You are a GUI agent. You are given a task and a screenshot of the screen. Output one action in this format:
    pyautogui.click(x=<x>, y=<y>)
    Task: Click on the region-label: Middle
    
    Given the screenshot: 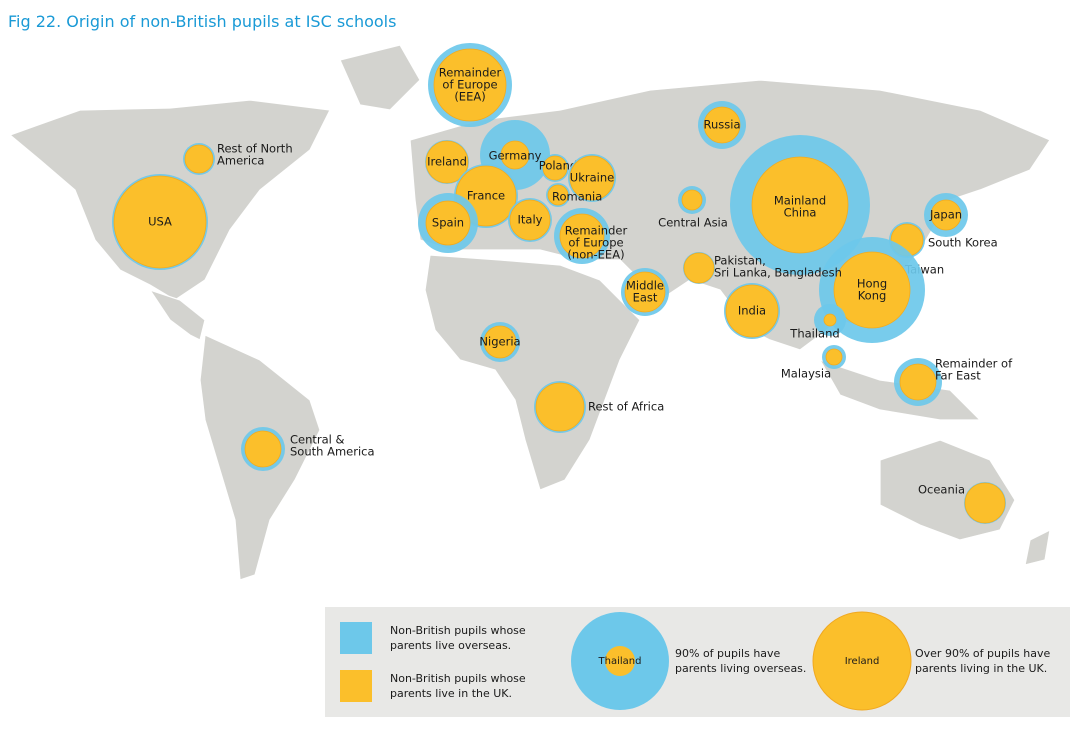 What is the action you would take?
    pyautogui.click(x=645, y=286)
    